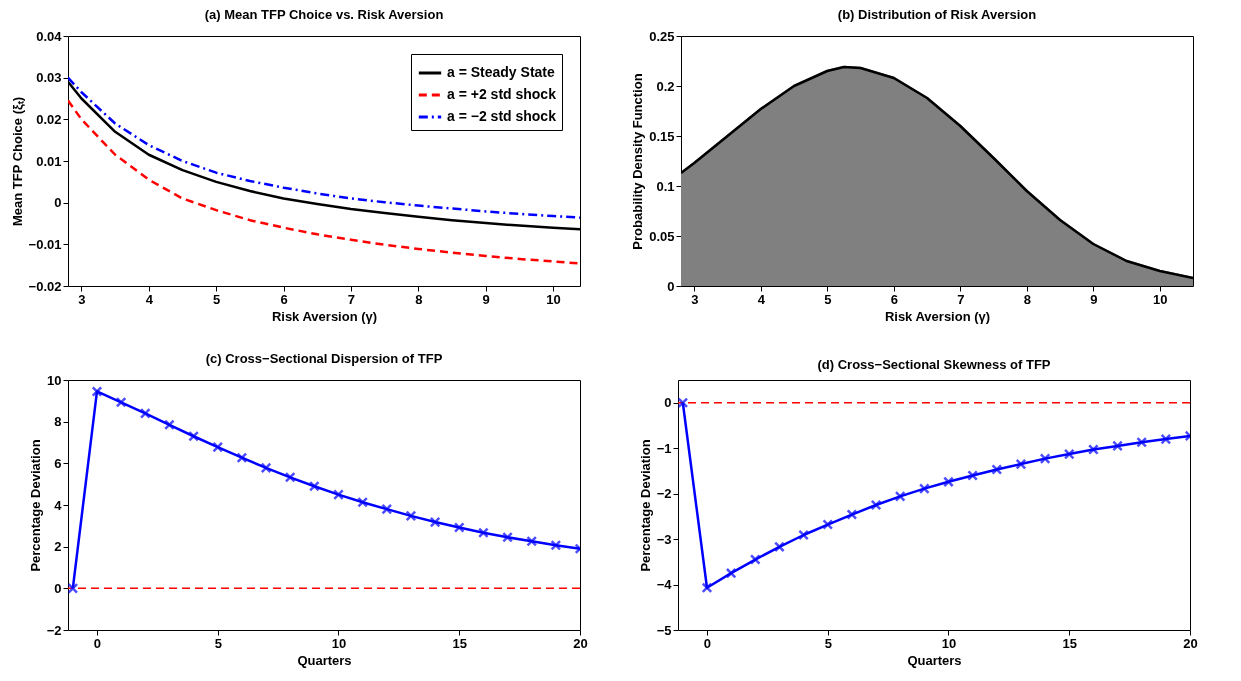 Image resolution: width=1241 pixels, height=681 pixels. I want to click on legend-label: a = −2 std shock, so click(502, 116).